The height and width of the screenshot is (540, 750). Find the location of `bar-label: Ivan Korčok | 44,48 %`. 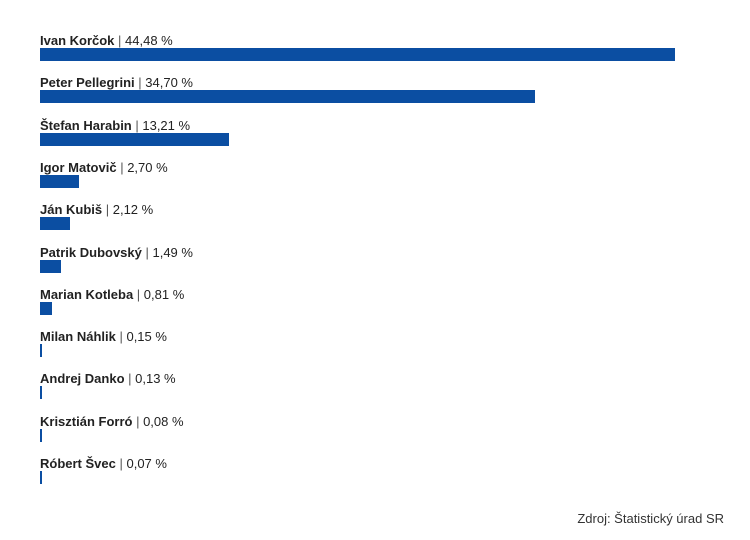

bar-label: Ivan Korčok | 44,48 % is located at coordinates (106, 41).